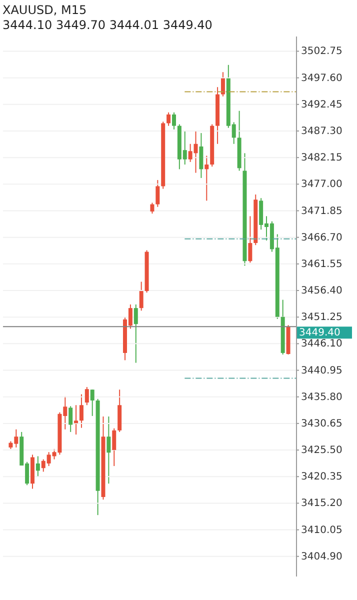 The height and width of the screenshot is (600, 357). What do you see at coordinates (321, 291) in the screenshot?
I see `y-tick-label: 3456.40` at bounding box center [321, 291].